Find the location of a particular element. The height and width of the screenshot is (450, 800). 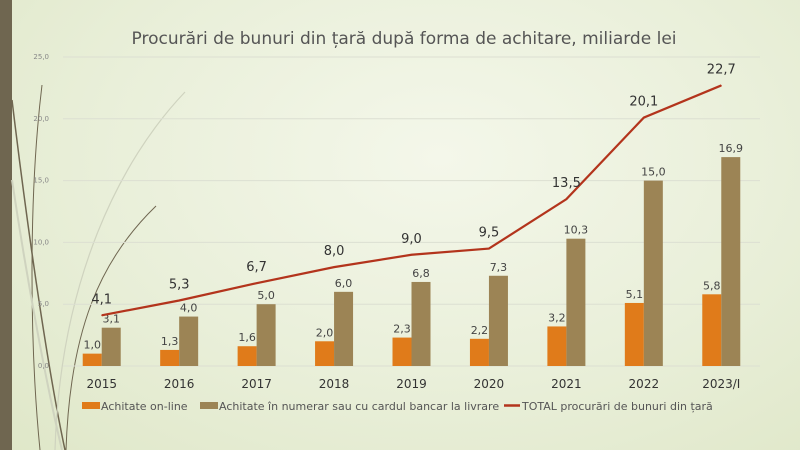

data-label-total: 13,5 is located at coordinates (566, 183).